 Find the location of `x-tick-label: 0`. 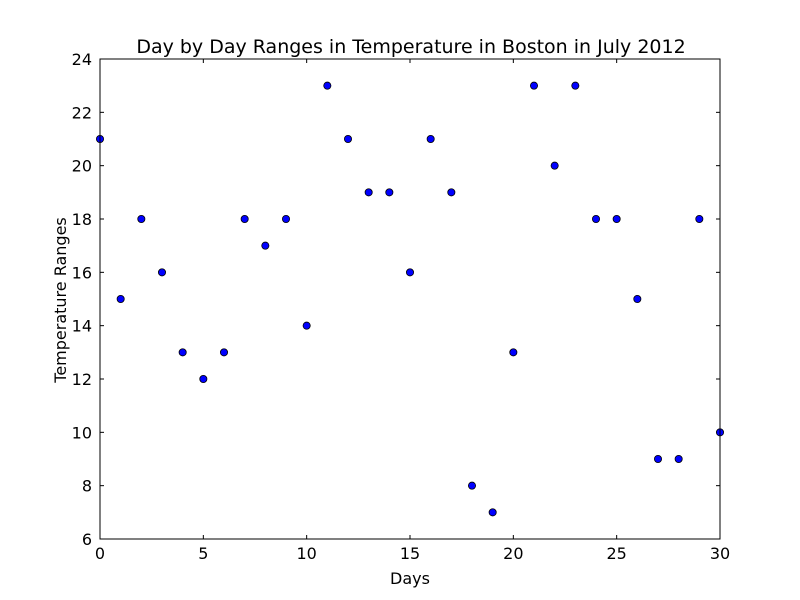

x-tick-label: 0 is located at coordinates (100, 553).